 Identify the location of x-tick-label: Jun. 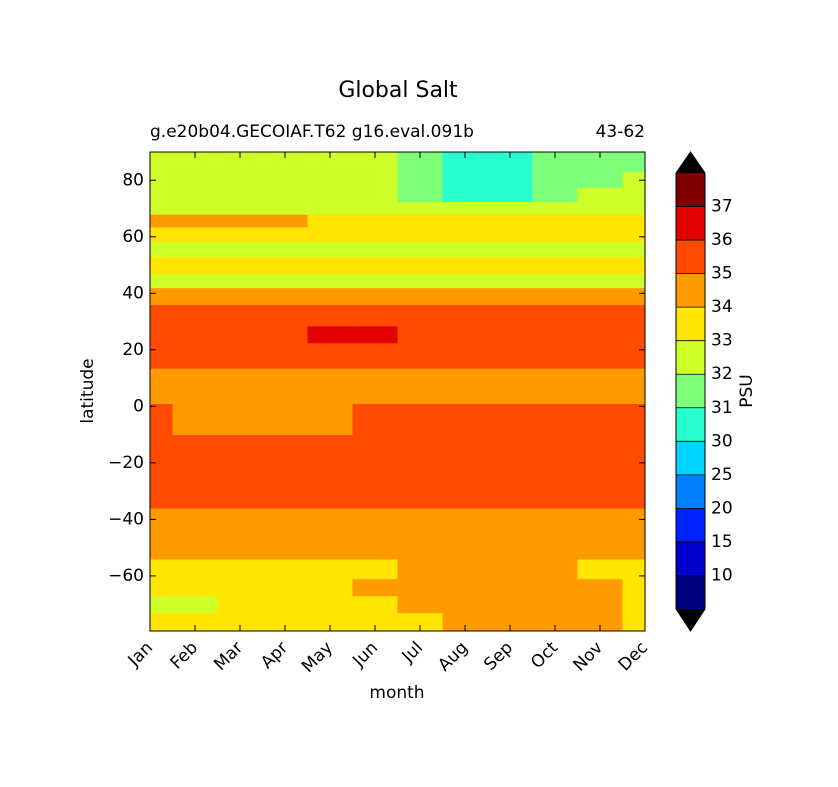
(365, 655).